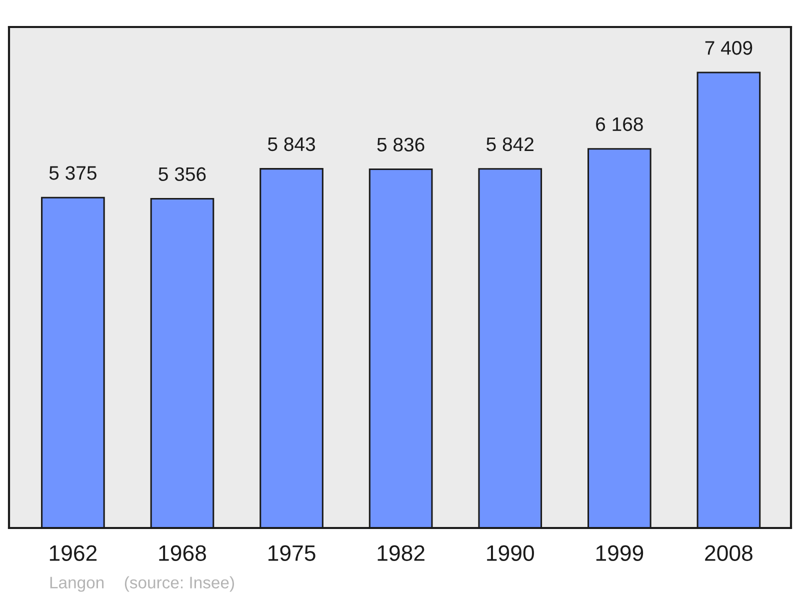  I want to click on text: (source: Insee), so click(179, 584).